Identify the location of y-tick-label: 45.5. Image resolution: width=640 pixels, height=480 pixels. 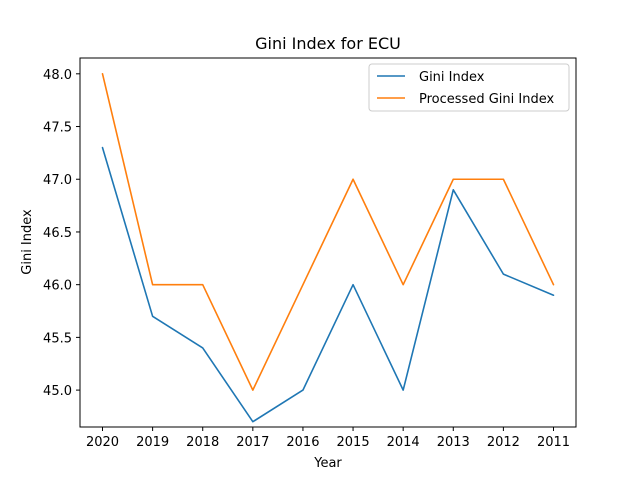
(57, 338).